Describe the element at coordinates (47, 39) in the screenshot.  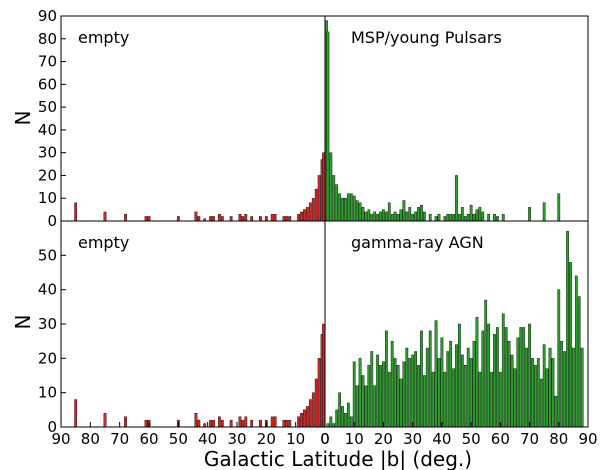
I see `y-tick-label: 80` at that location.